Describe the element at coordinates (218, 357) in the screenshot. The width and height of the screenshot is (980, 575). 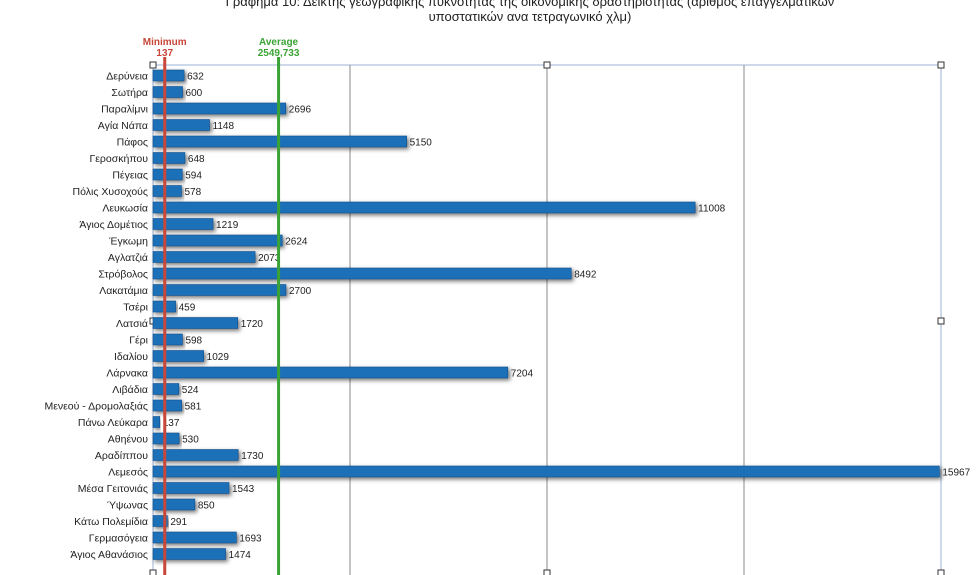
I see `value-label: 1029` at that location.